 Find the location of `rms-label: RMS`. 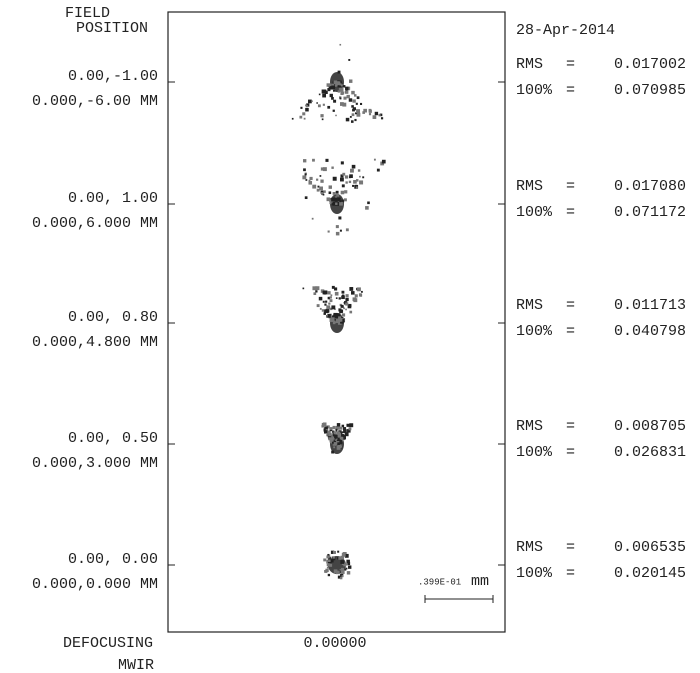

rms-label: RMS is located at coordinates (529, 64).